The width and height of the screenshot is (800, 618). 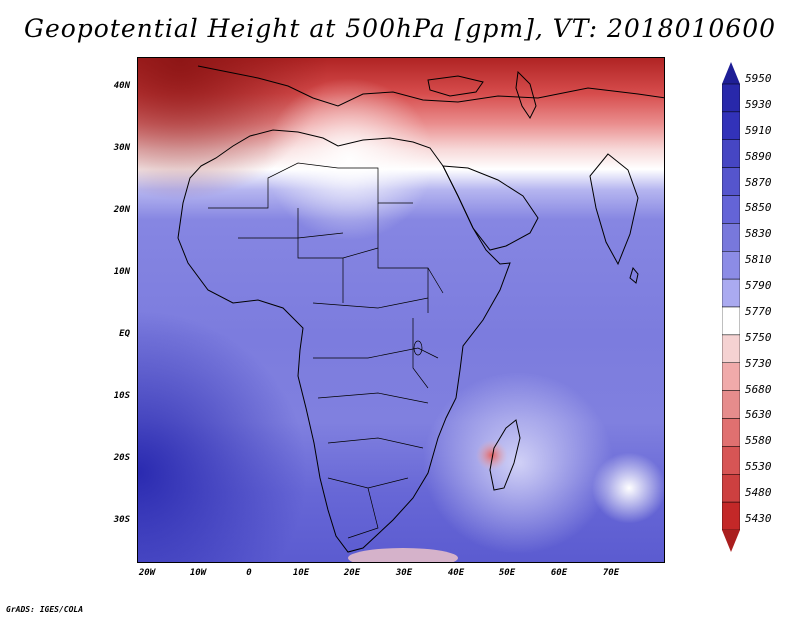 I want to click on lon-label: 50E, so click(x=507, y=573).